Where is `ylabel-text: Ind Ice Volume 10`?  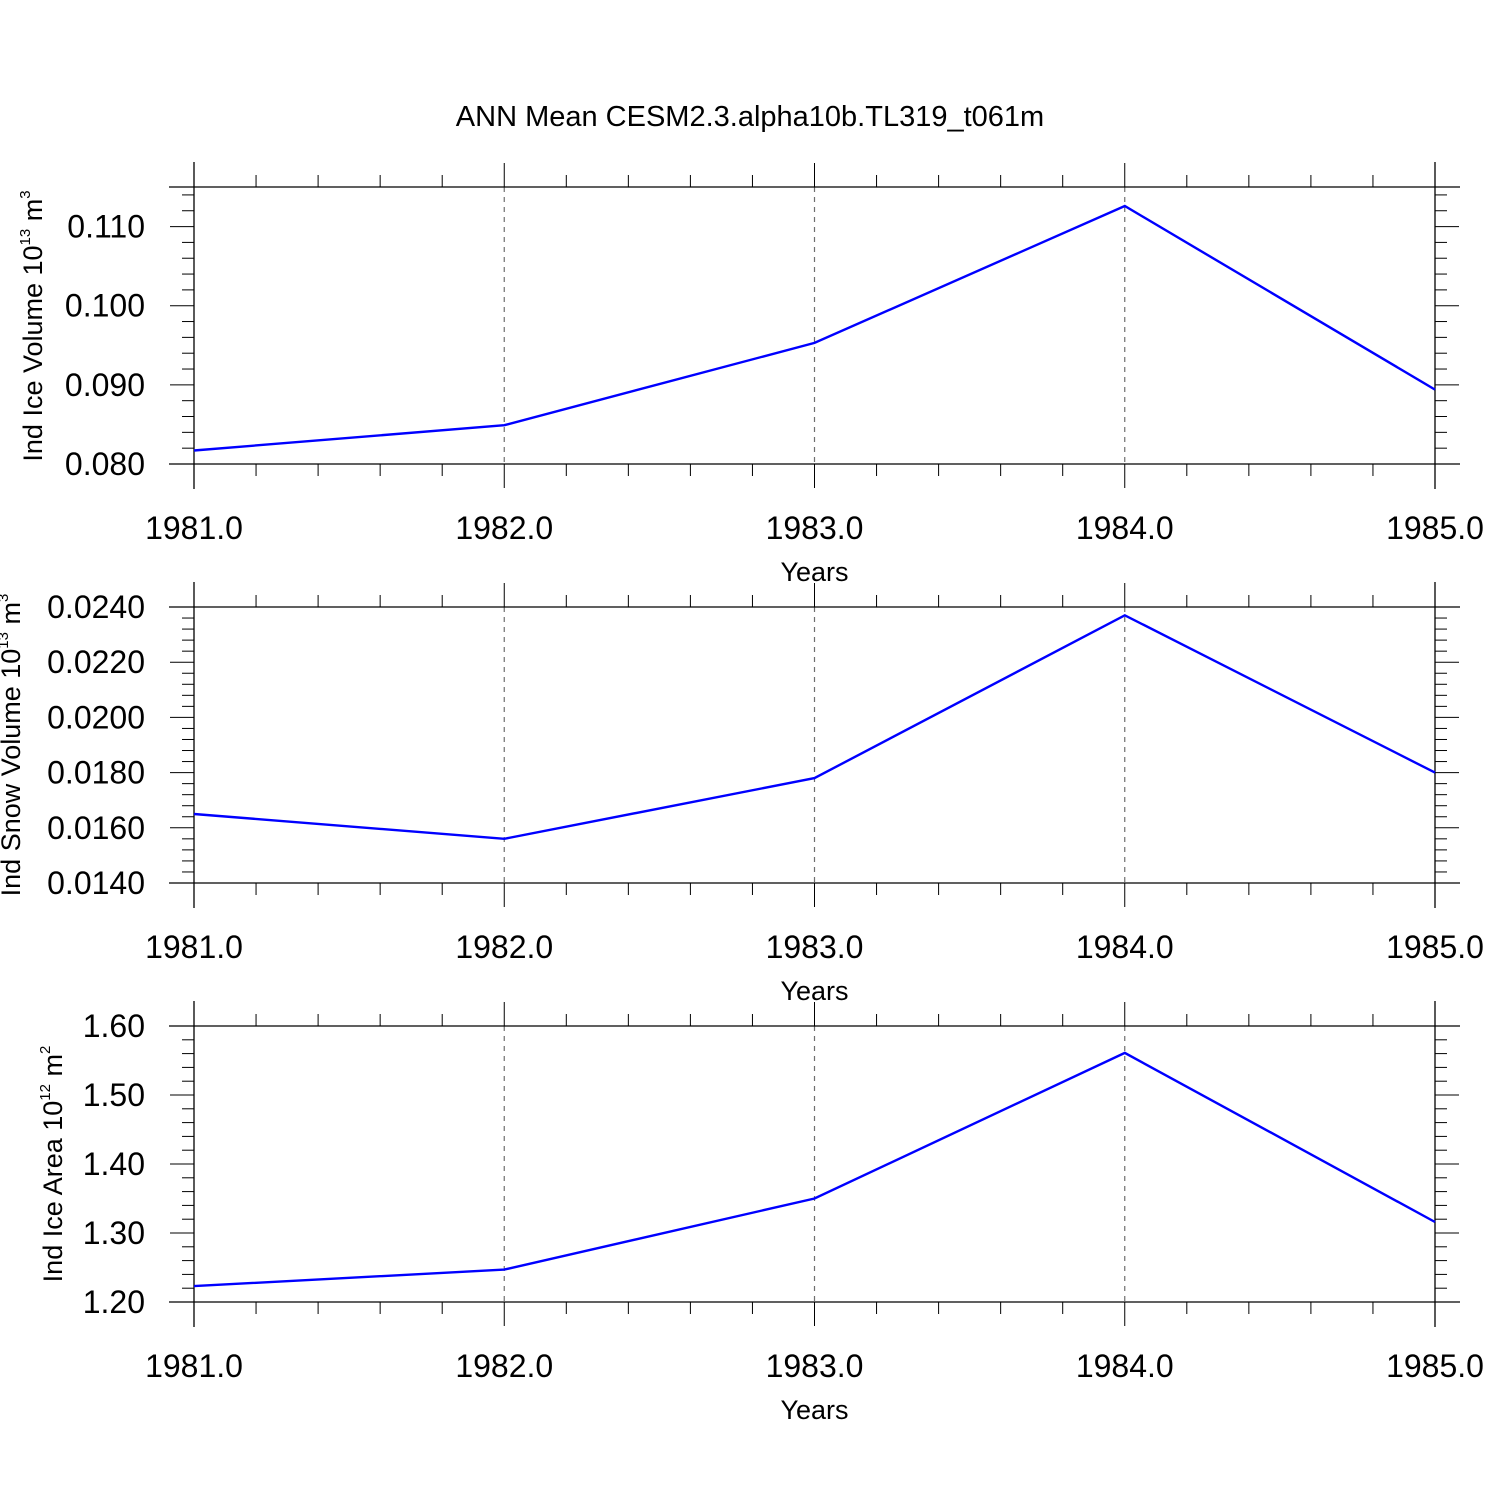
ylabel-text: Ind Ice Volume 10 is located at coordinates (33, 353).